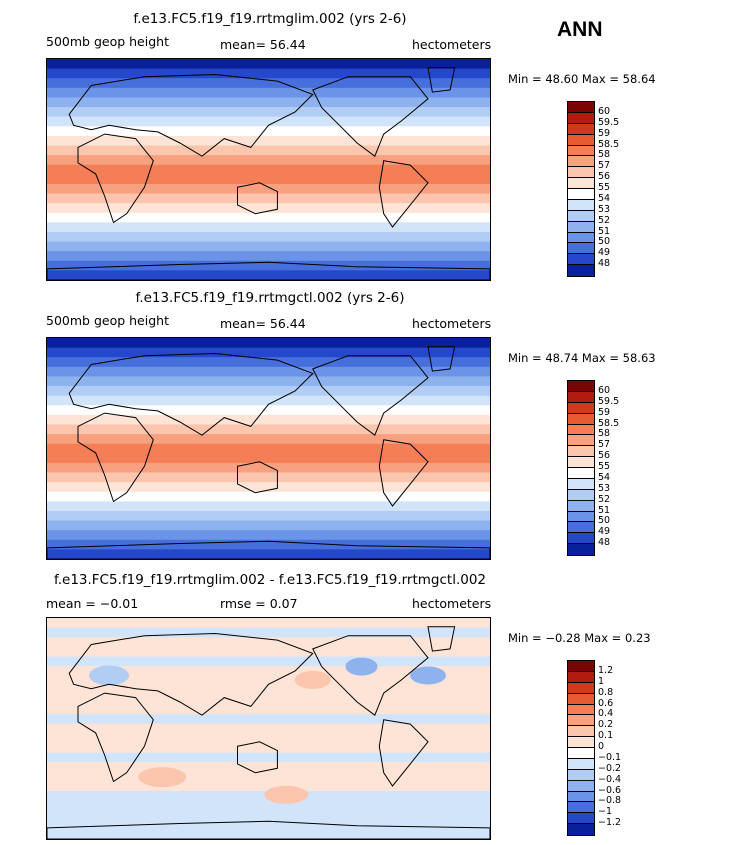  What do you see at coordinates (612, 468) in the screenshot?
I see `colorbar: 60 59.5 59 58.5 58 57 56 55 54 53 52 51 50 49 48` at bounding box center [612, 468].